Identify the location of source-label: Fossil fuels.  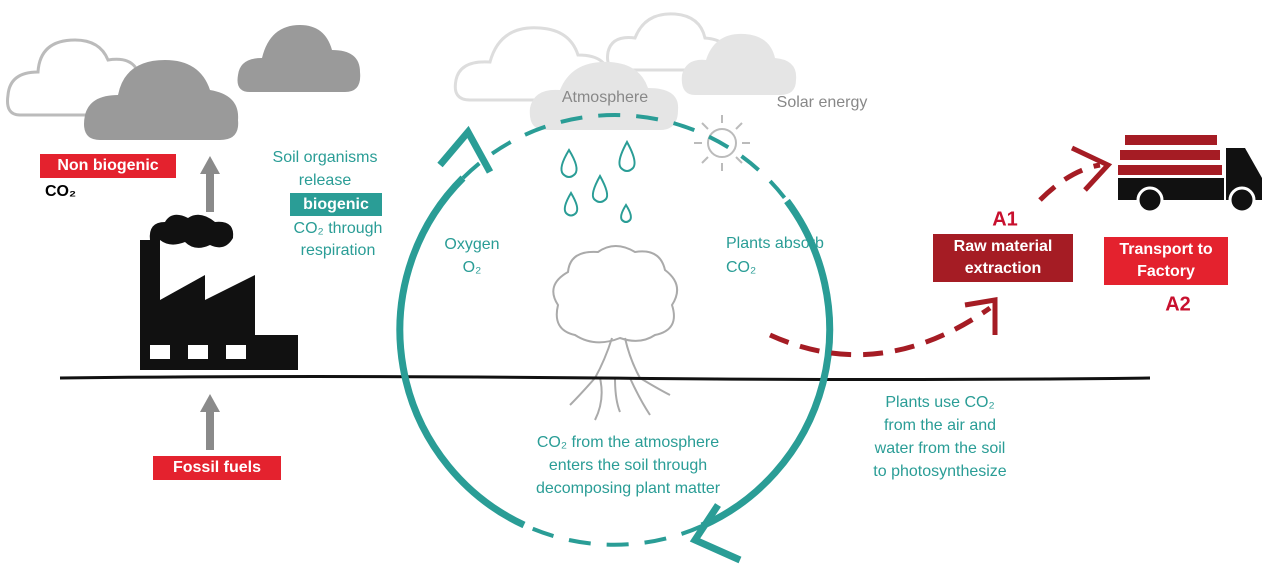
(217, 467).